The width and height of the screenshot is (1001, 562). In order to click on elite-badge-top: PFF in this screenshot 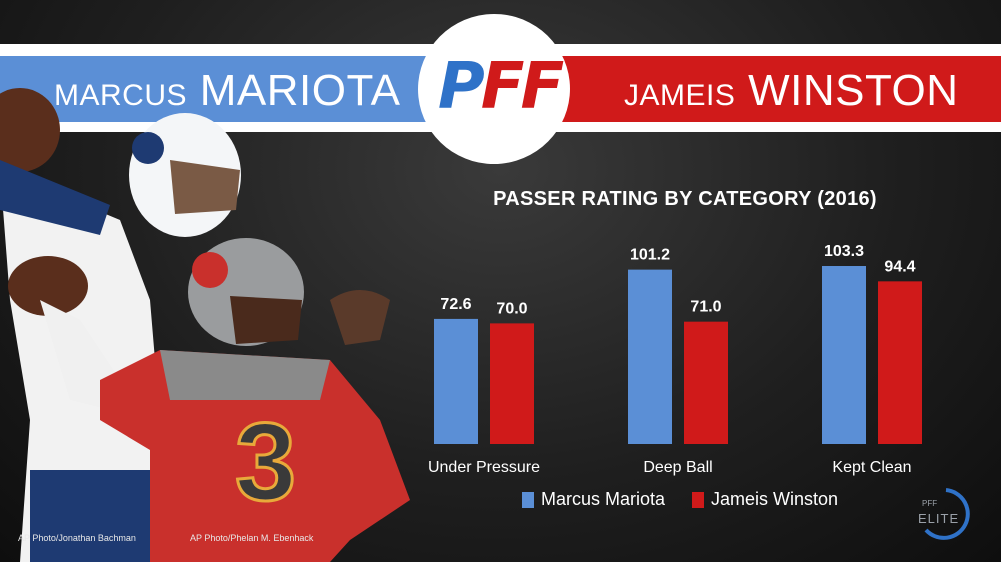, I will do `click(930, 503)`.